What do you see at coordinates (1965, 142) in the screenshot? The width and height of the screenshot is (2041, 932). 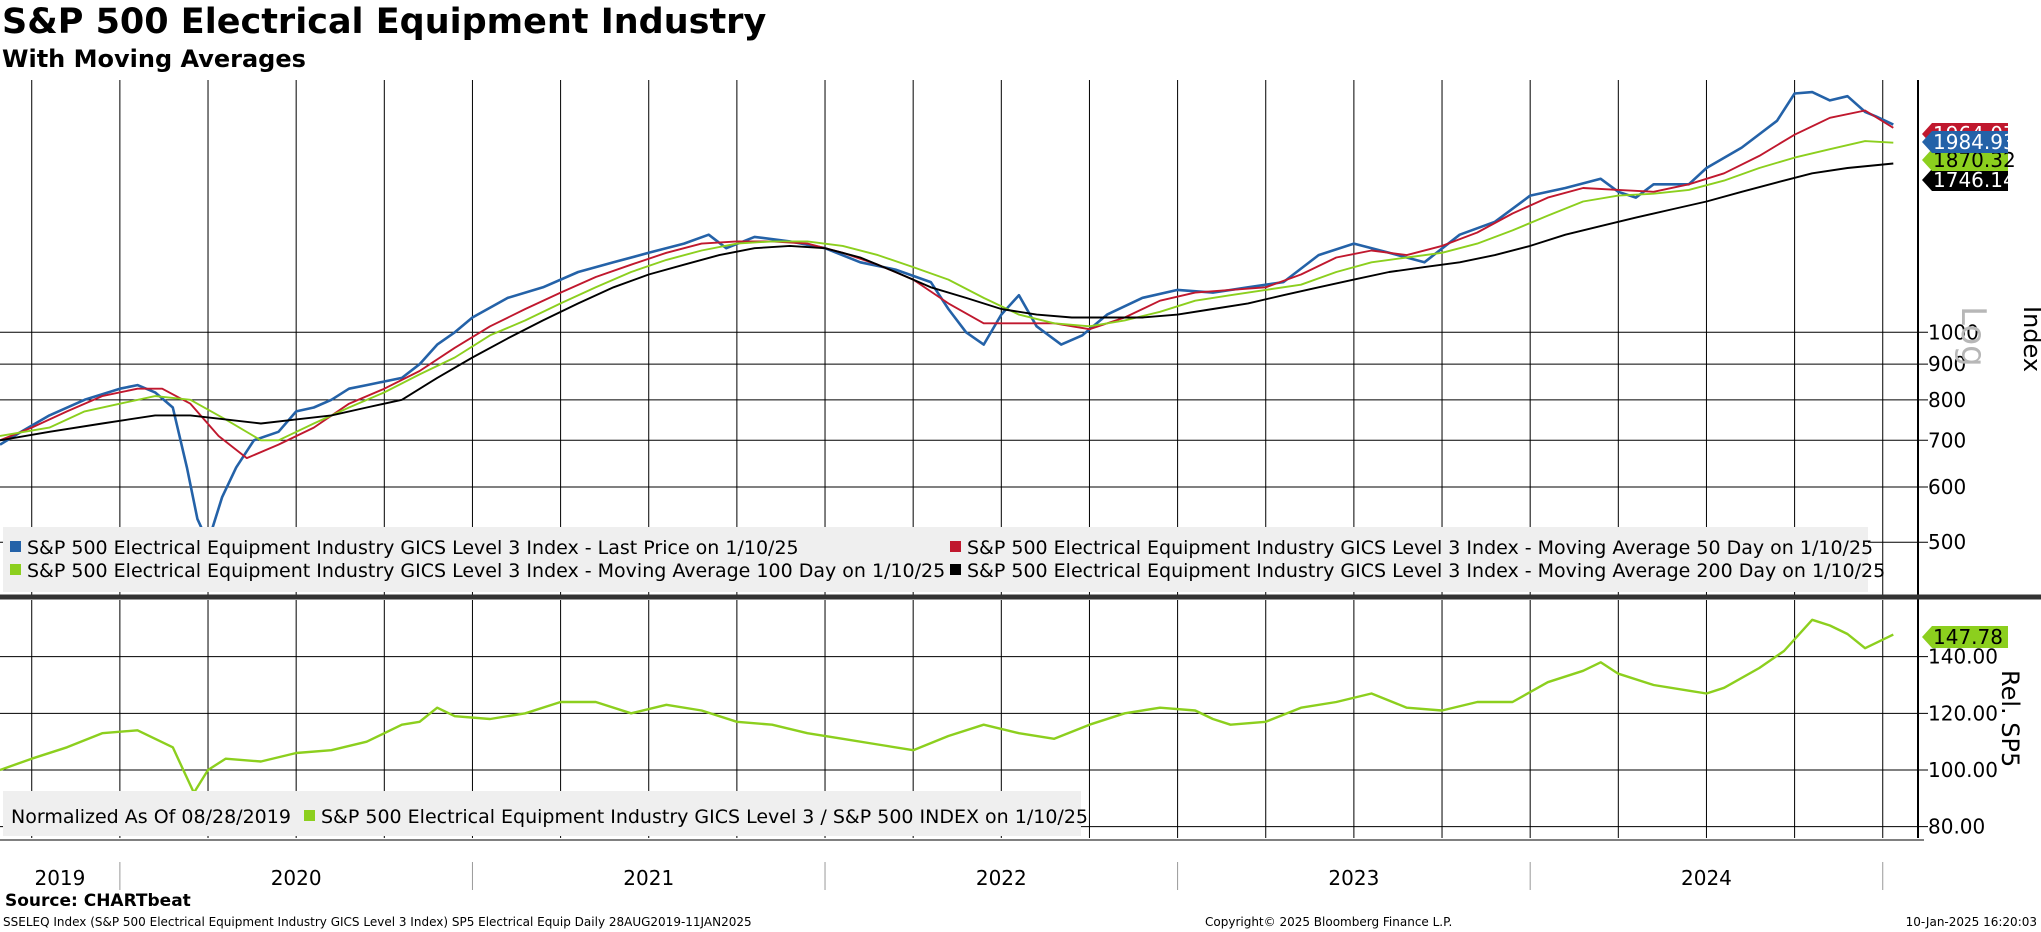 I see `last-value-price-shape` at bounding box center [1965, 142].